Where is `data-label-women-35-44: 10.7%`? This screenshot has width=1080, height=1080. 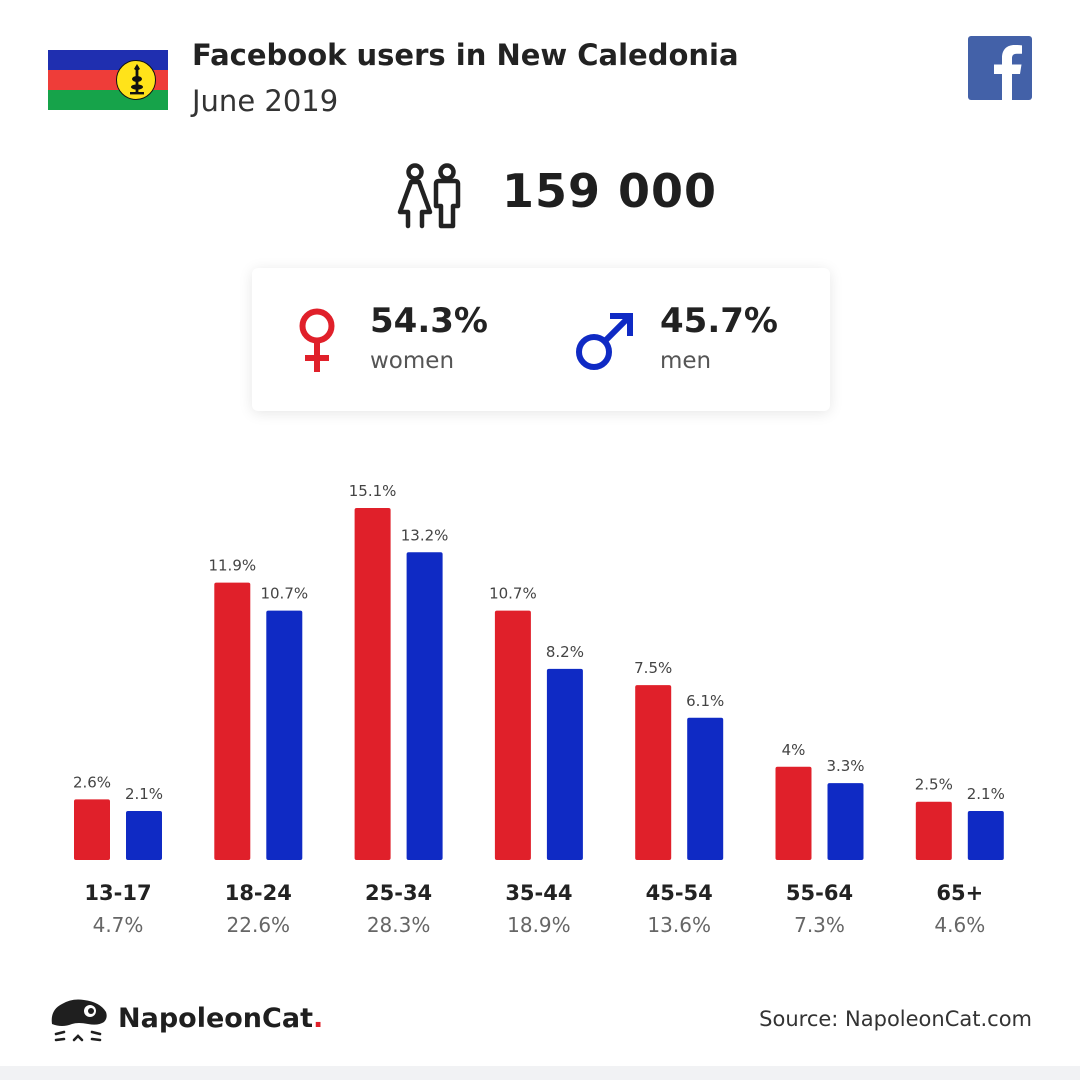 data-label-women-35-44: 10.7% is located at coordinates (513, 594).